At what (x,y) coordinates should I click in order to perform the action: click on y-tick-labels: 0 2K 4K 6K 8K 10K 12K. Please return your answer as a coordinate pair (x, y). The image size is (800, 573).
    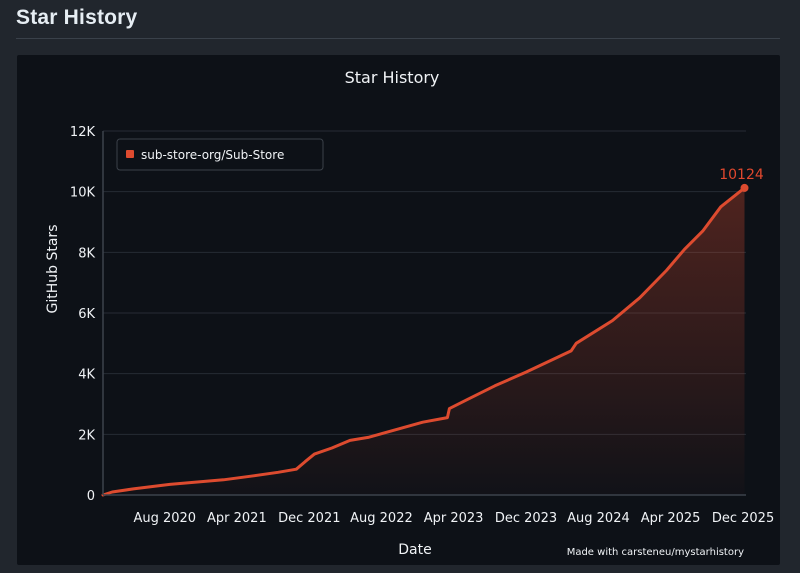
    Looking at the image, I should click on (83, 314).